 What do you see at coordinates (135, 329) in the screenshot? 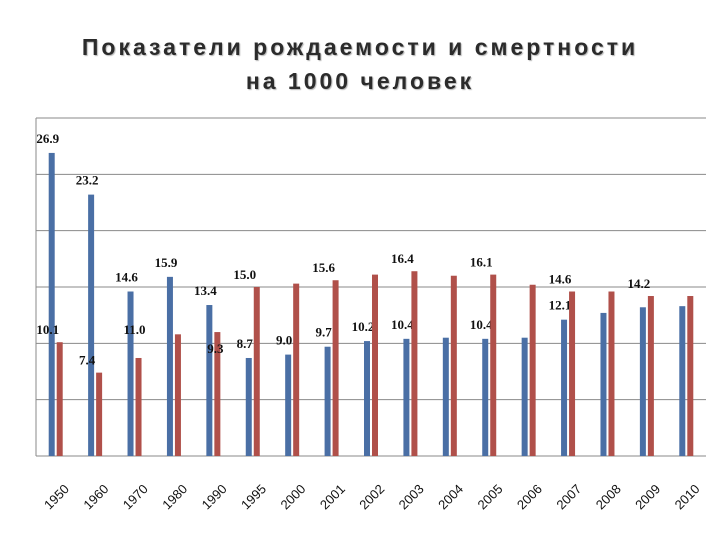
I see `data-label: 11.0` at bounding box center [135, 329].